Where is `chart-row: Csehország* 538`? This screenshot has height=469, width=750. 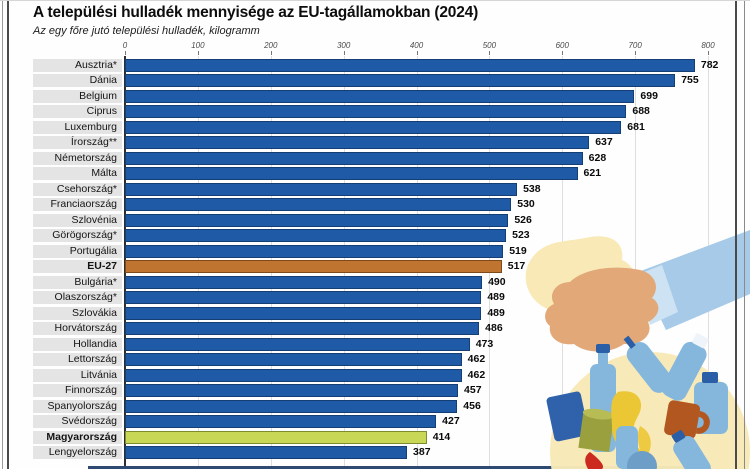
chart-row: Csehország* 538 is located at coordinates (375, 189).